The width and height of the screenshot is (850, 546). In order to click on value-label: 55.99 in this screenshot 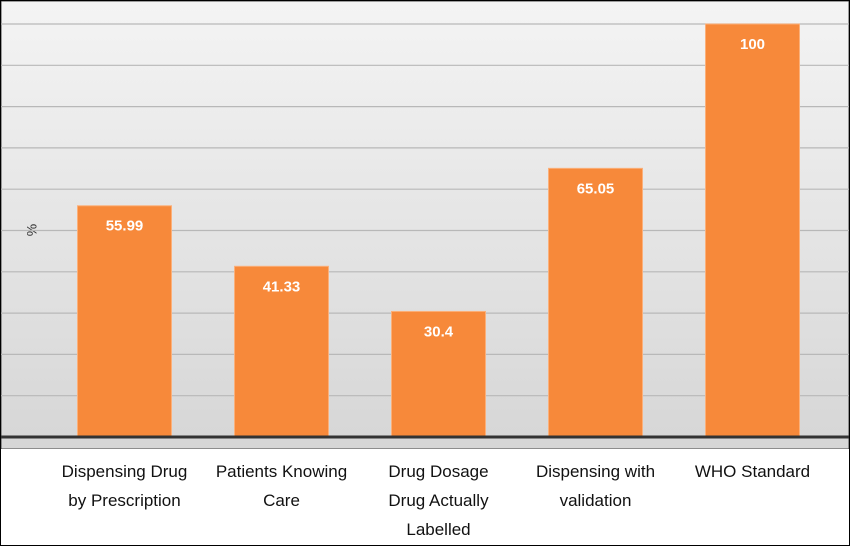, I will do `click(125, 226)`.